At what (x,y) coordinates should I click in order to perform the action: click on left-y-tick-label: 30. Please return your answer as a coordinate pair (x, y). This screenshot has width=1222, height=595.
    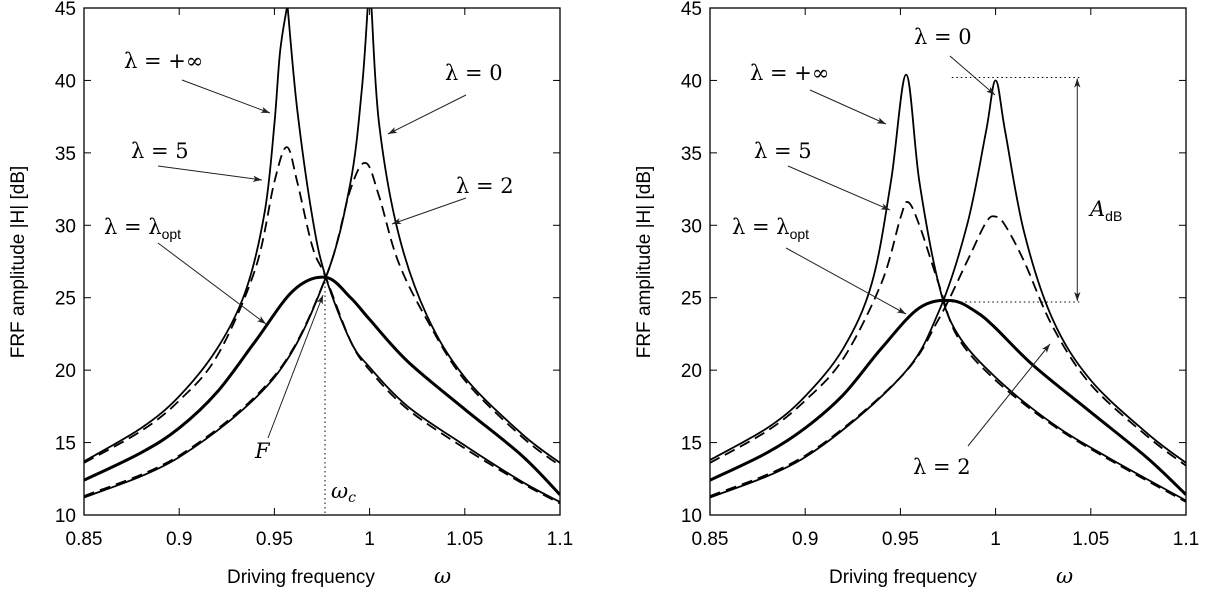
    Looking at the image, I should click on (65, 226).